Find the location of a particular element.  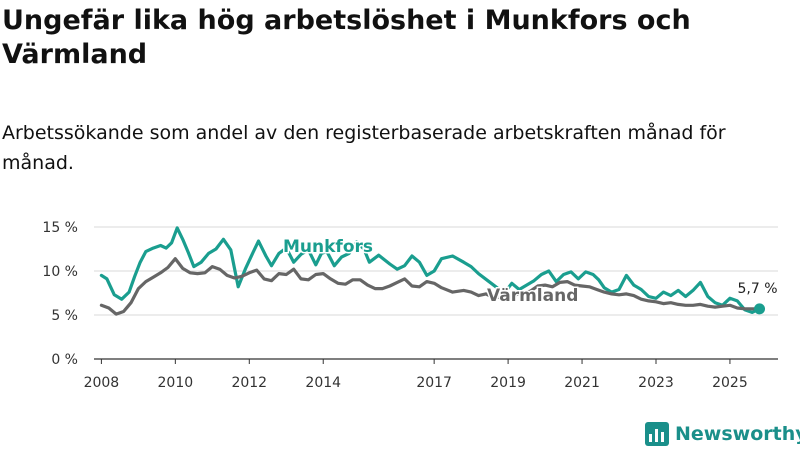

brand-name: Newsworthy is located at coordinates (737, 434).